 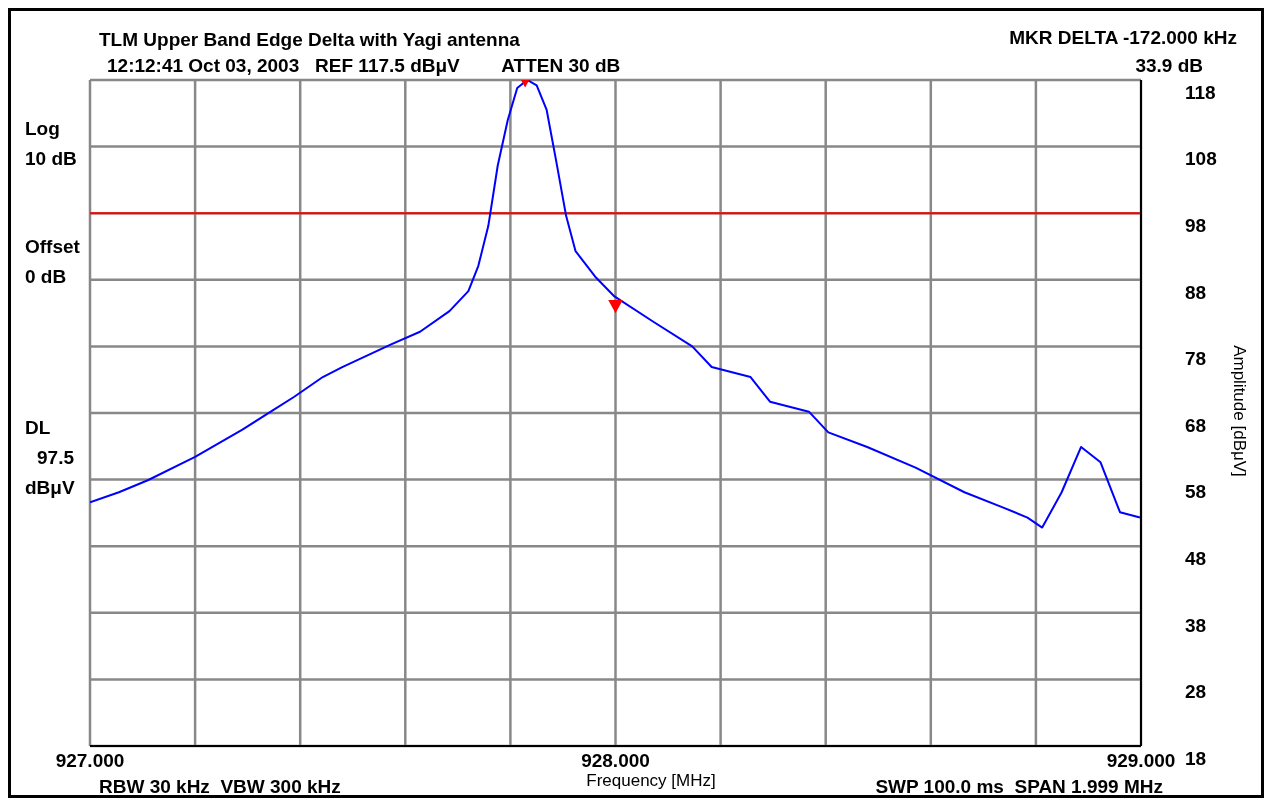 I want to click on text: DL, so click(x=38, y=428).